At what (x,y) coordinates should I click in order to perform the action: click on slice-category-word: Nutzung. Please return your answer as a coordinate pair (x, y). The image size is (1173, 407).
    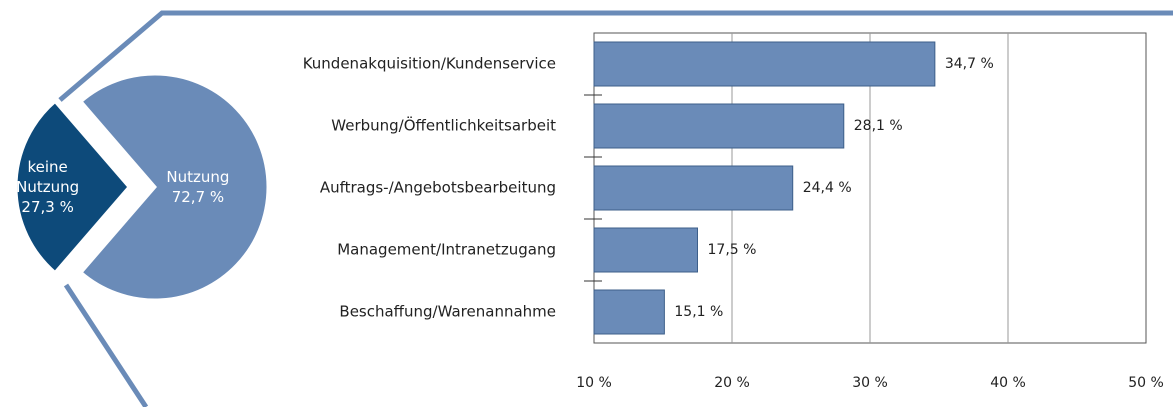
    Looking at the image, I should click on (47, 187).